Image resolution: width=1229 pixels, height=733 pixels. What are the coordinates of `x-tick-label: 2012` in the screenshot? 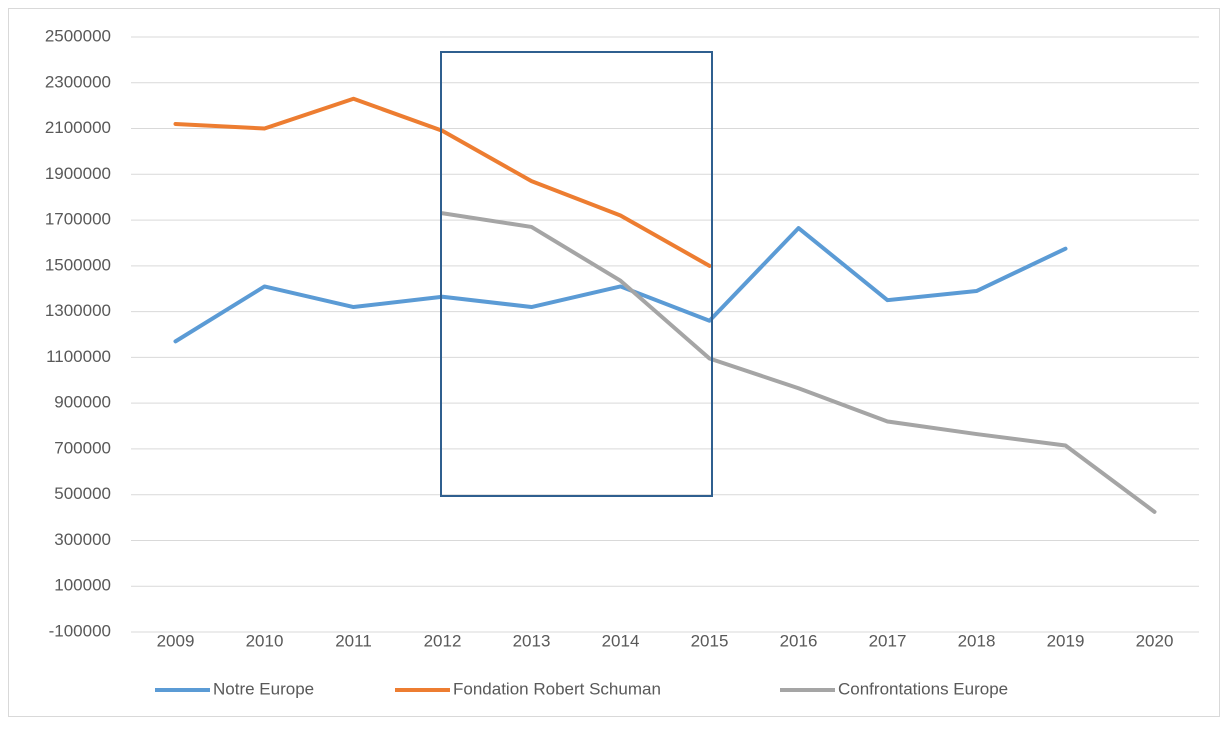 It's located at (443, 640).